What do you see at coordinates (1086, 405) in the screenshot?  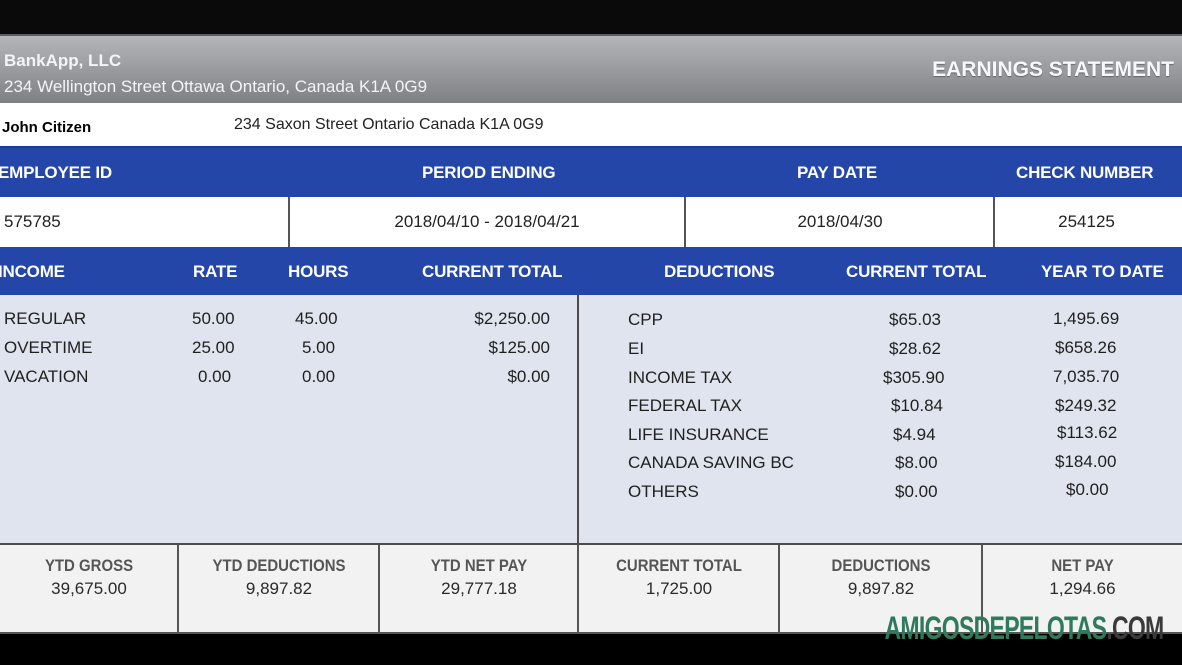 I see `deduction-ytd: $249.32` at bounding box center [1086, 405].